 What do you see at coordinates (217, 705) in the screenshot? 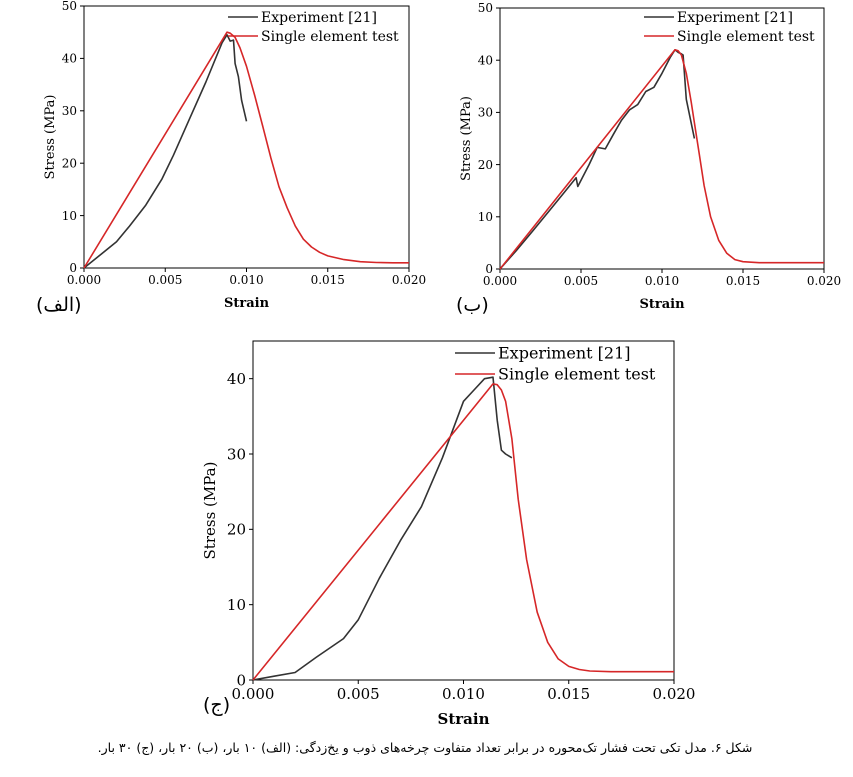
I see `panel-label-c: (ج)` at bounding box center [217, 705].